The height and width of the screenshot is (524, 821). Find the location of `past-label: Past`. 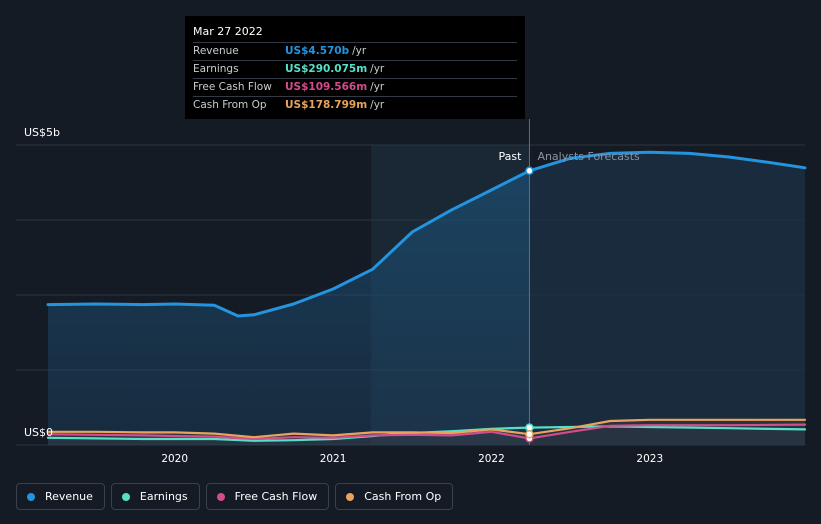

past-label: Past is located at coordinates (511, 156).